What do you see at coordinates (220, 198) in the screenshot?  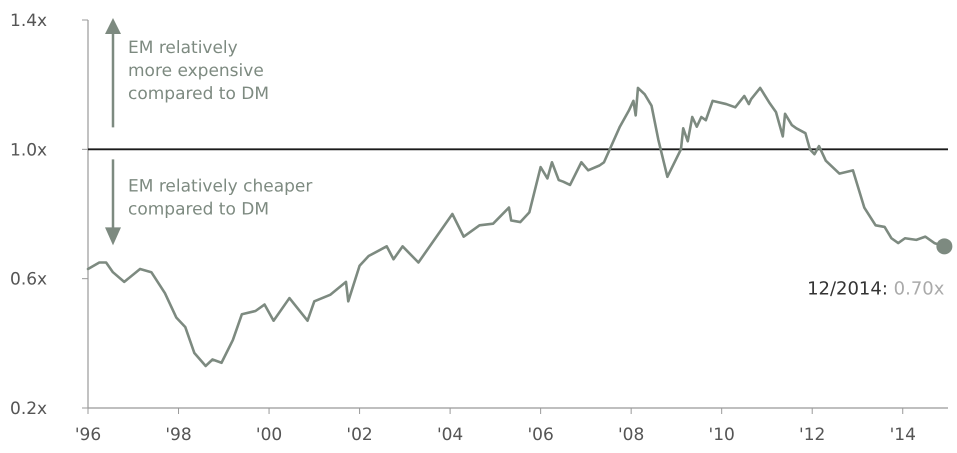 I see `annotation: EM relatively cheaper compared to DM` at bounding box center [220, 198].